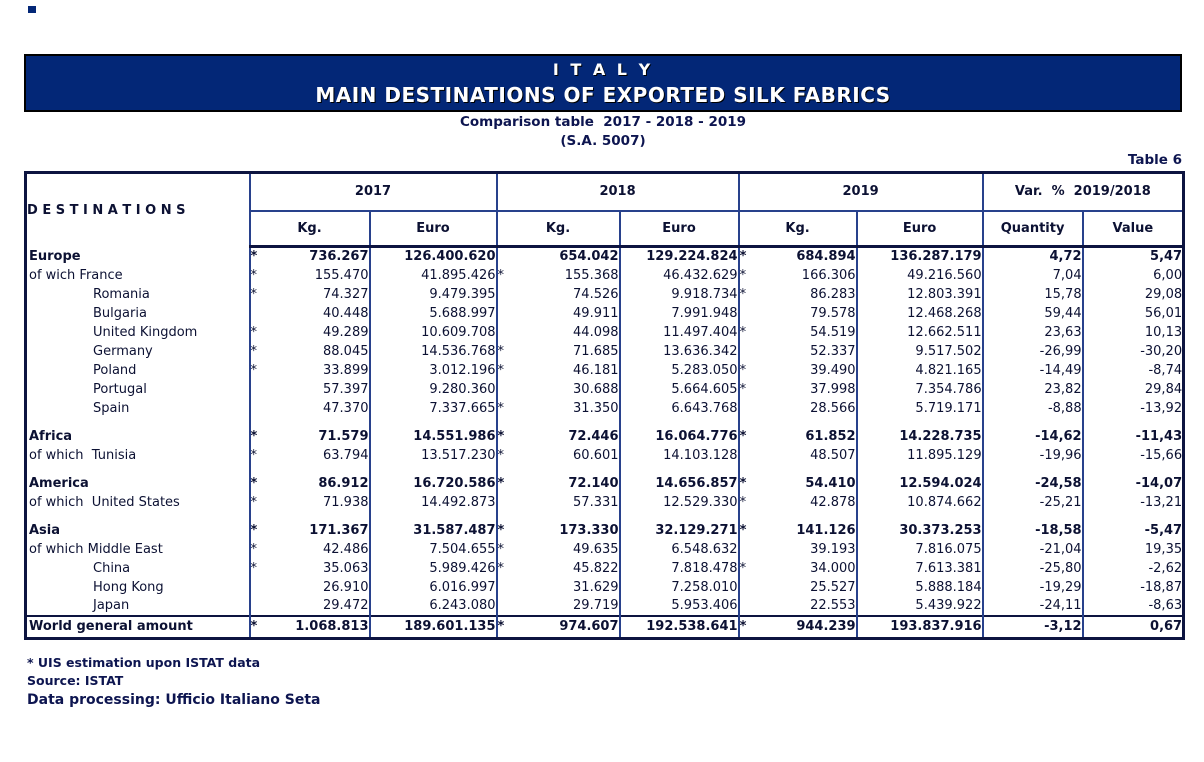  Describe the element at coordinates (678, 370) in the screenshot. I see `euro-cell: 5.283.050` at that location.